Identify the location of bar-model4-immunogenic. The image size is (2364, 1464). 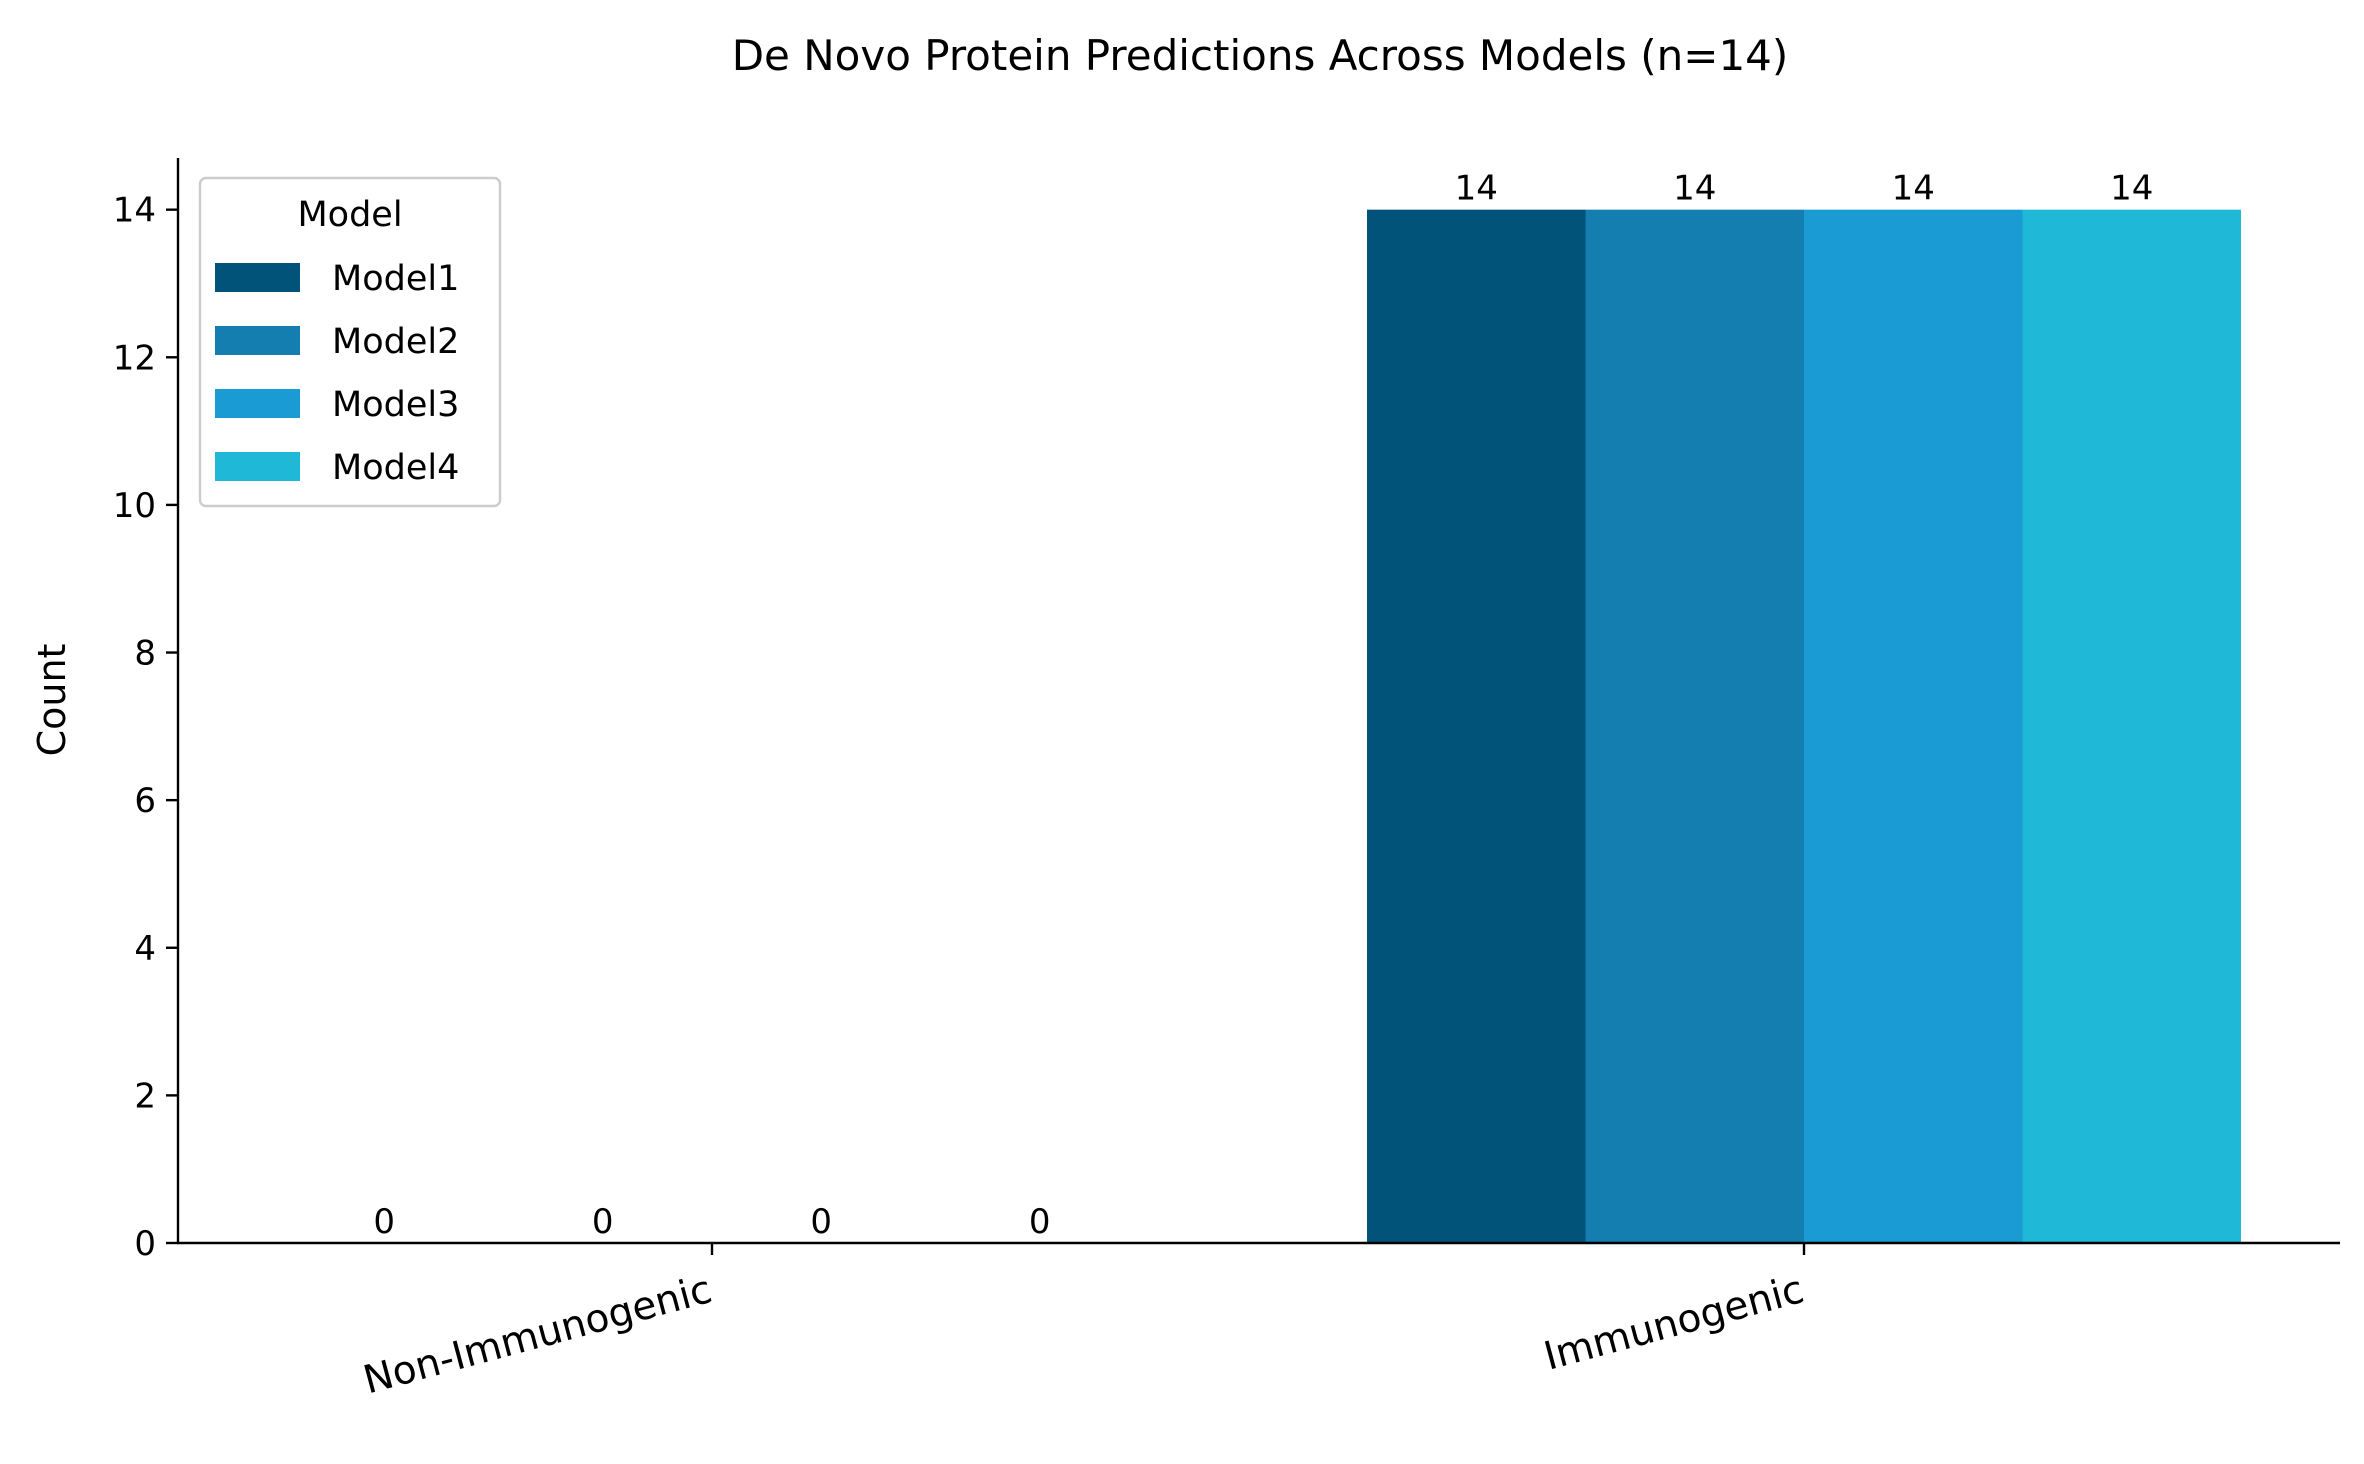
(2131, 726).